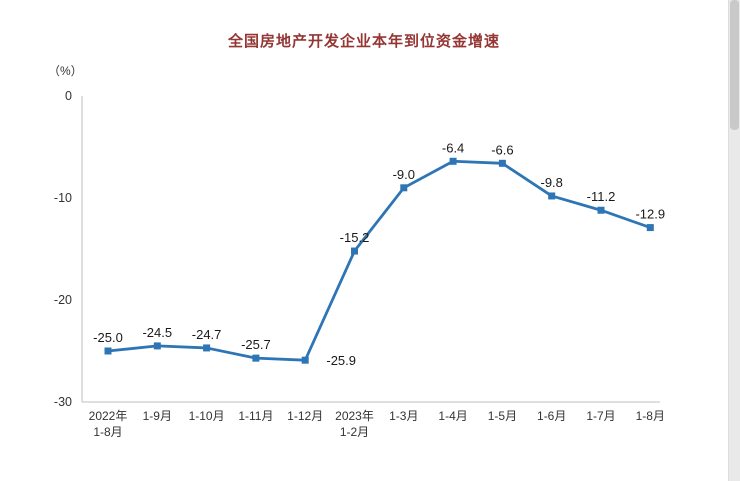  What do you see at coordinates (734, 240) in the screenshot?
I see `scrollbar` at bounding box center [734, 240].